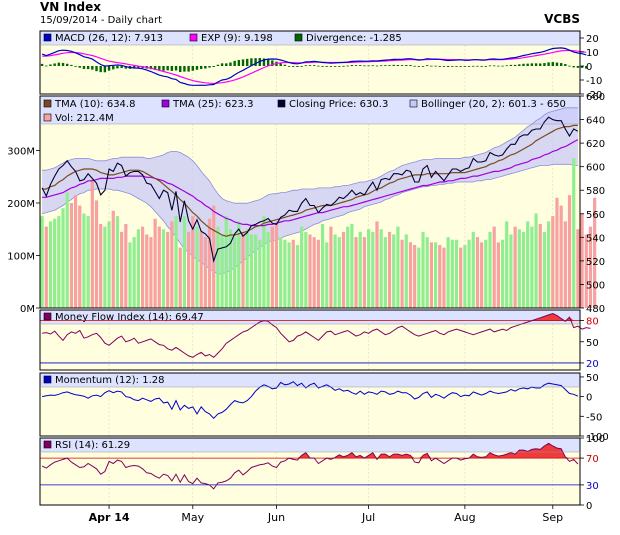 This screenshot has width=620, height=535. Describe the element at coordinates (592, 39) in the screenshot. I see `y-tick-label: 20` at that location.